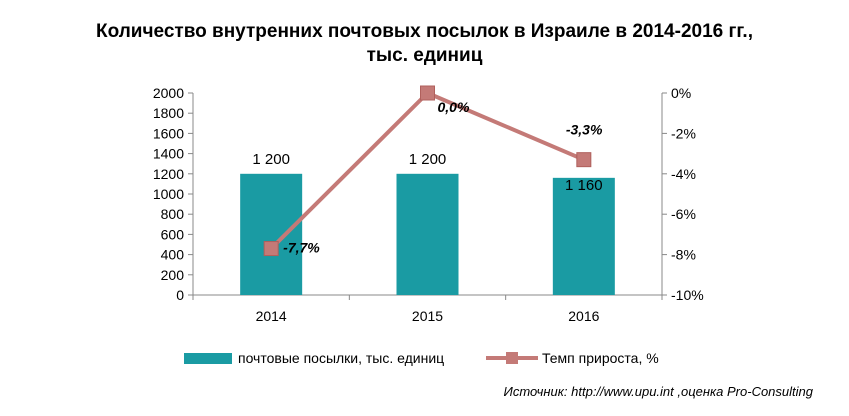  Describe the element at coordinates (683, 174) in the screenshot. I see `right-axis-tick-label: -4%` at that location.